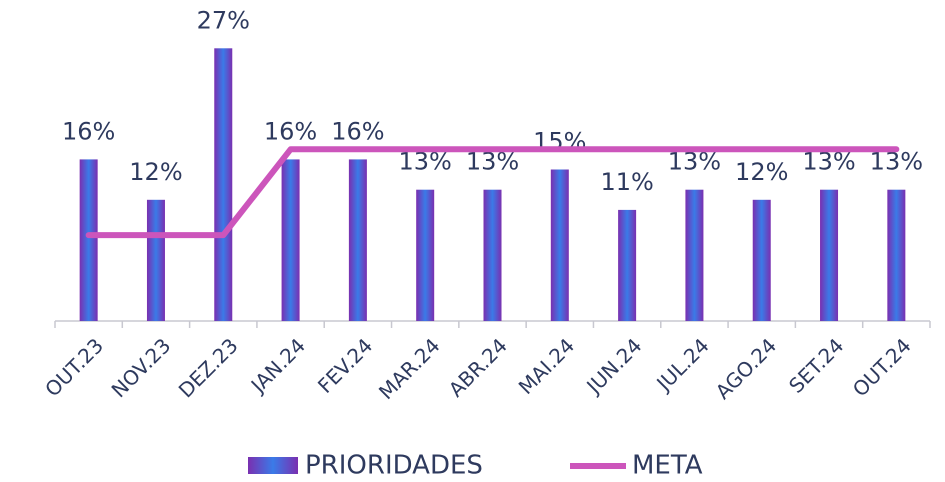  What do you see at coordinates (478, 367) in the screenshot?
I see `x-tick-label: ABR.24` at bounding box center [478, 367].